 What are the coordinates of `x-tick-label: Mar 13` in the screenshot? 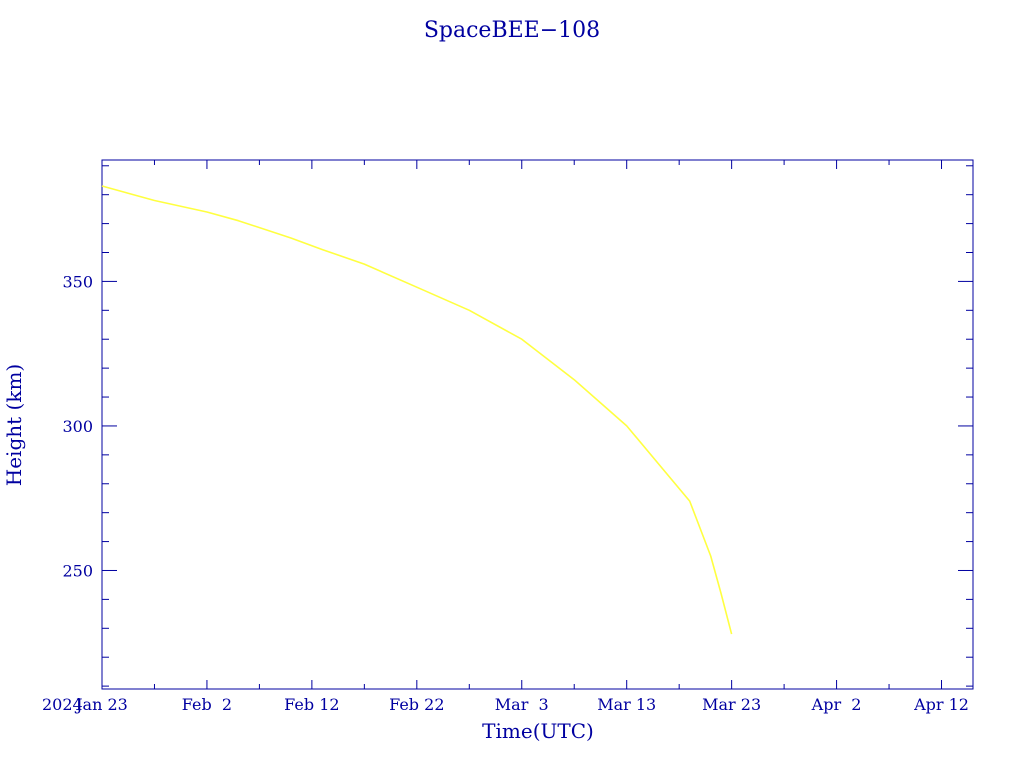 It's located at (626, 704).